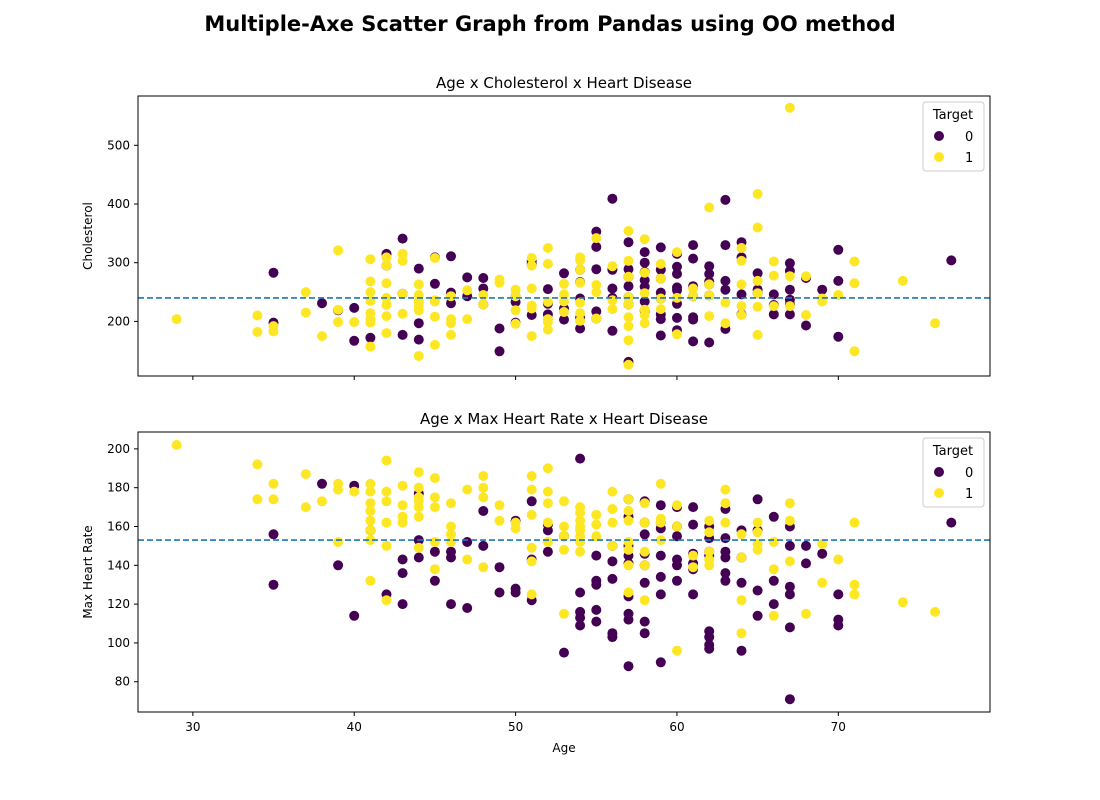  What do you see at coordinates (838, 727) in the screenshot?
I see `x-tick-label: 70` at bounding box center [838, 727].